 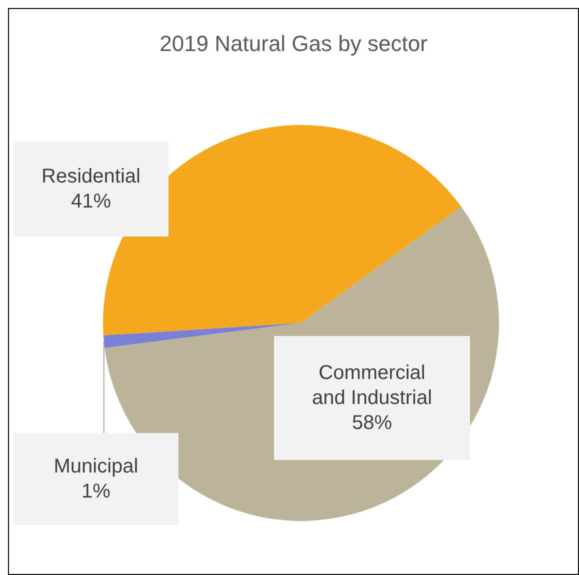 What do you see at coordinates (96, 467) in the screenshot?
I see `slice-label: Municipal` at bounding box center [96, 467].